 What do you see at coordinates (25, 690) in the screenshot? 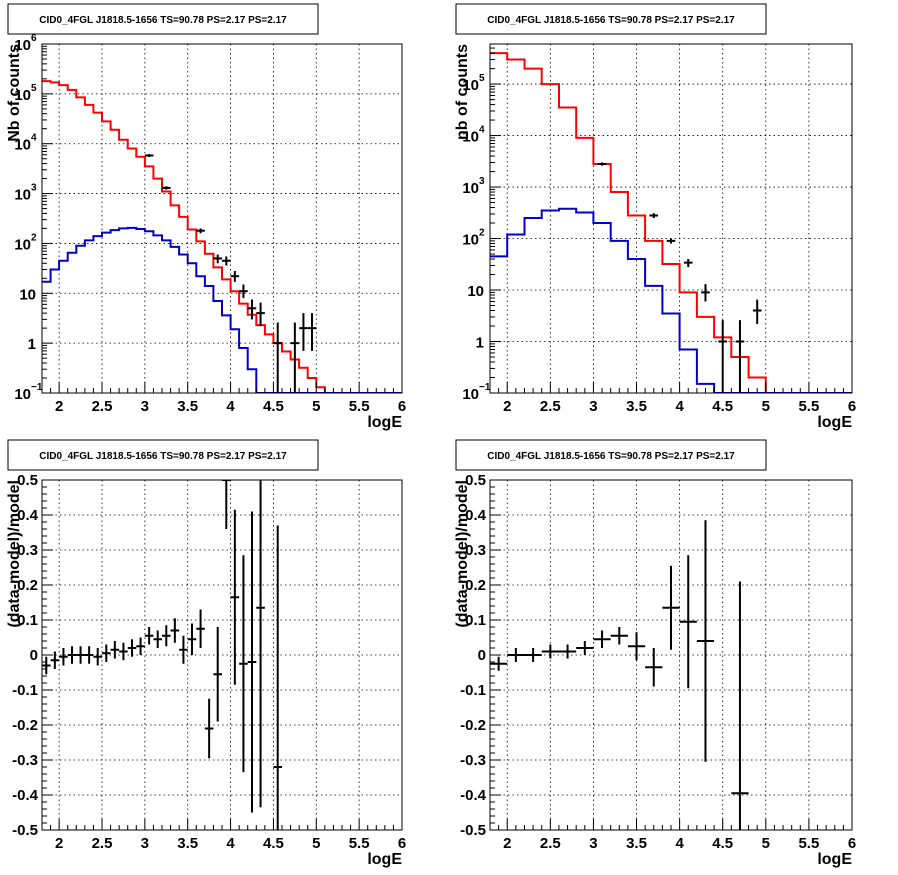
I see `y-tick-label: -0.1` at bounding box center [25, 690].